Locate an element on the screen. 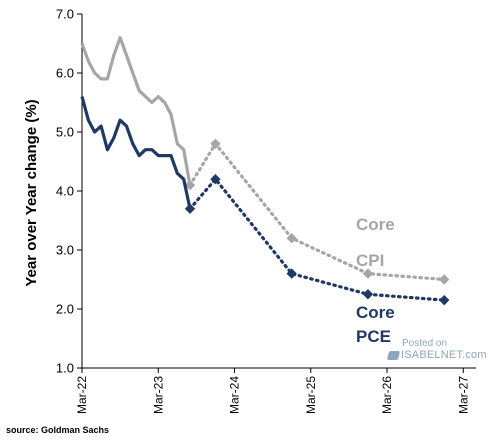 The image size is (500, 441). y-tick-label: 2.0 is located at coordinates (65, 309).